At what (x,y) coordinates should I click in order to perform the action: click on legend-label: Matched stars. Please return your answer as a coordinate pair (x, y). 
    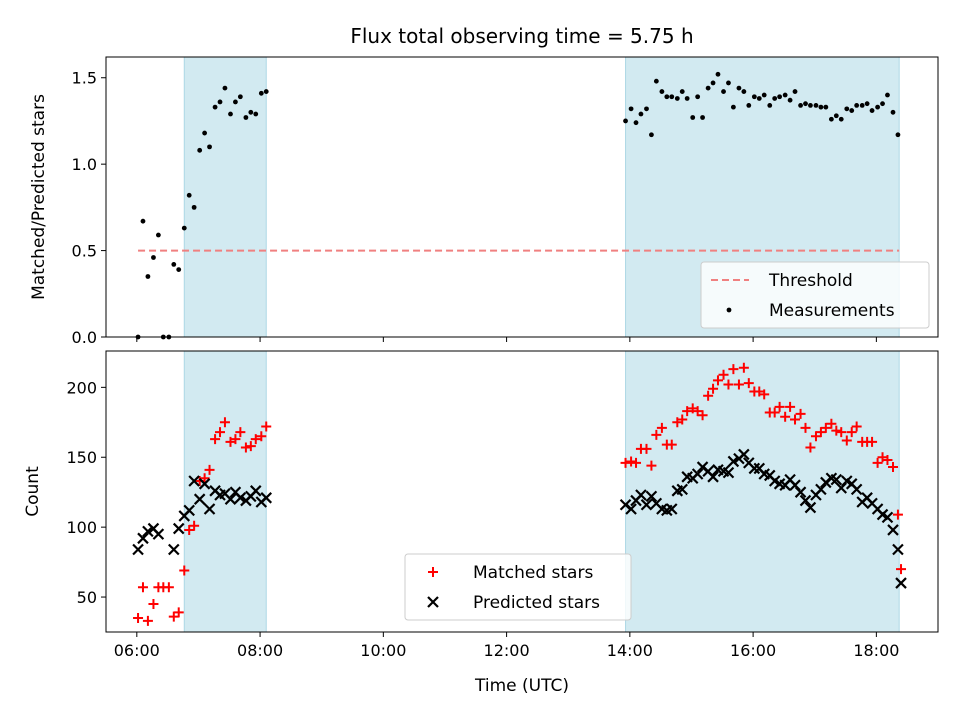
    Looking at the image, I should click on (533, 573).